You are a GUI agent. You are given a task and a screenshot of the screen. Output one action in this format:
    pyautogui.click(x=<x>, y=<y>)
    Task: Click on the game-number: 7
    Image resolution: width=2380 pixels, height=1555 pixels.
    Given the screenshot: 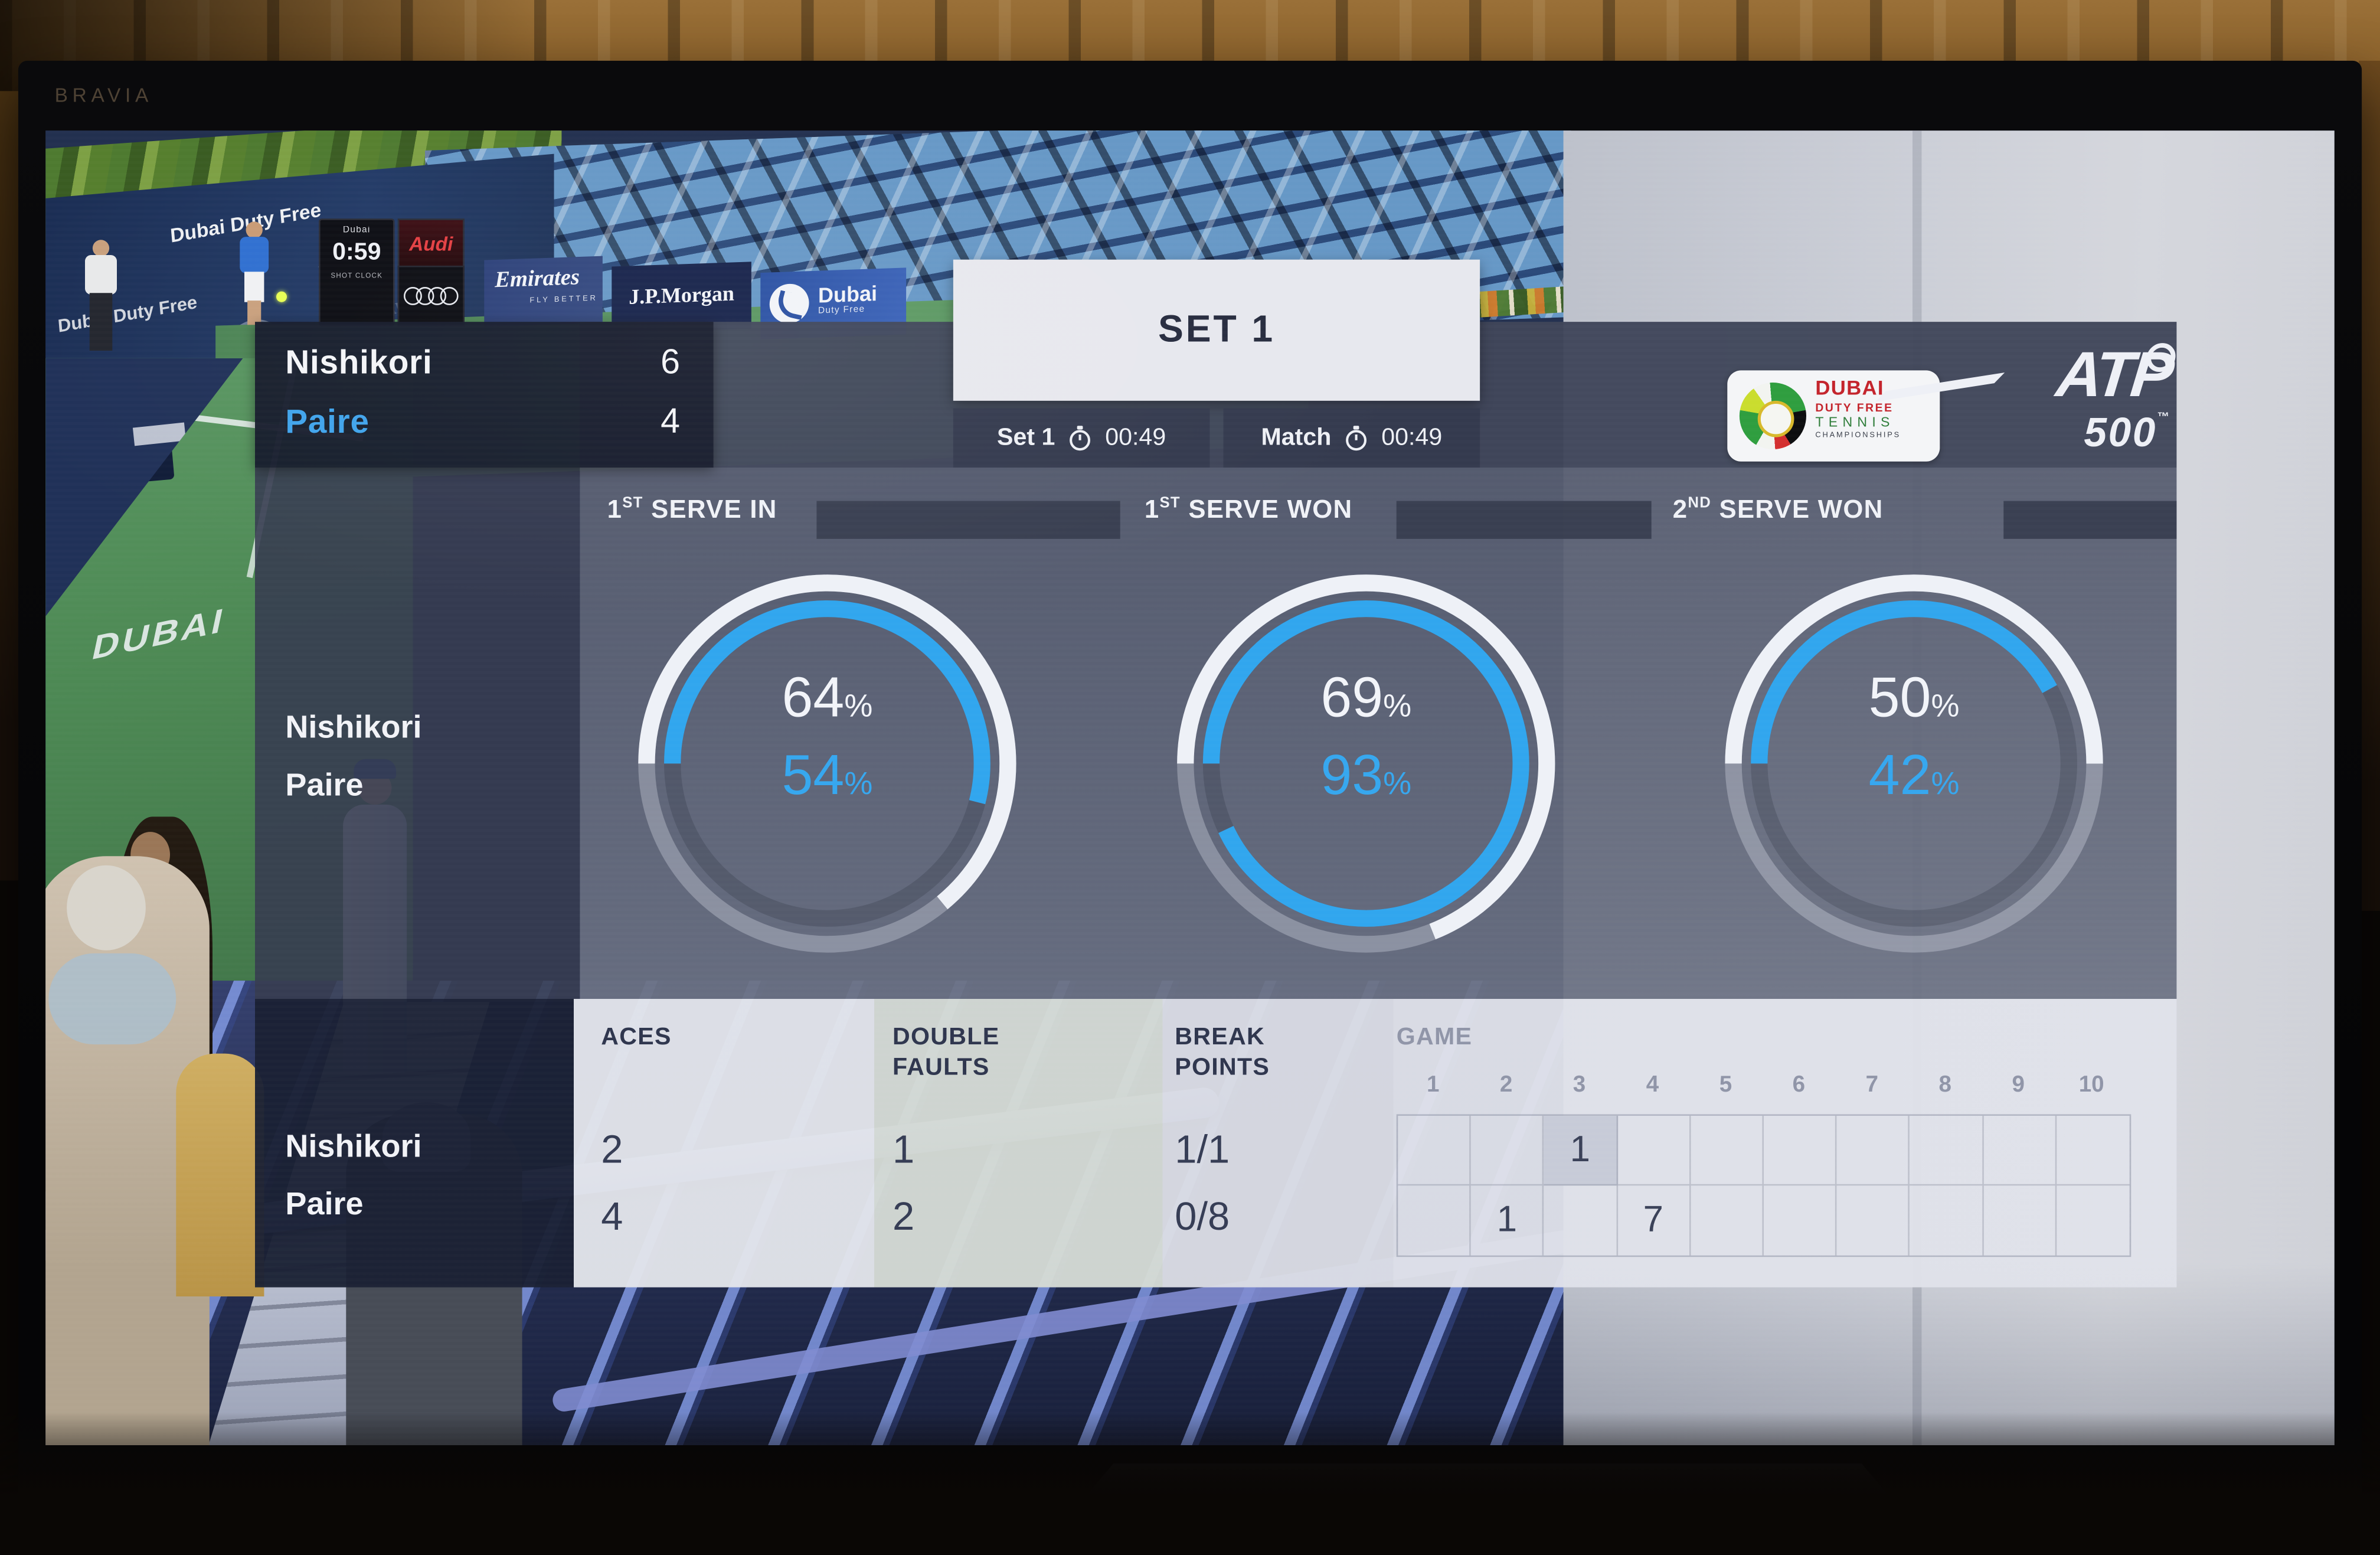 What is the action you would take?
    pyautogui.click(x=1872, y=1084)
    